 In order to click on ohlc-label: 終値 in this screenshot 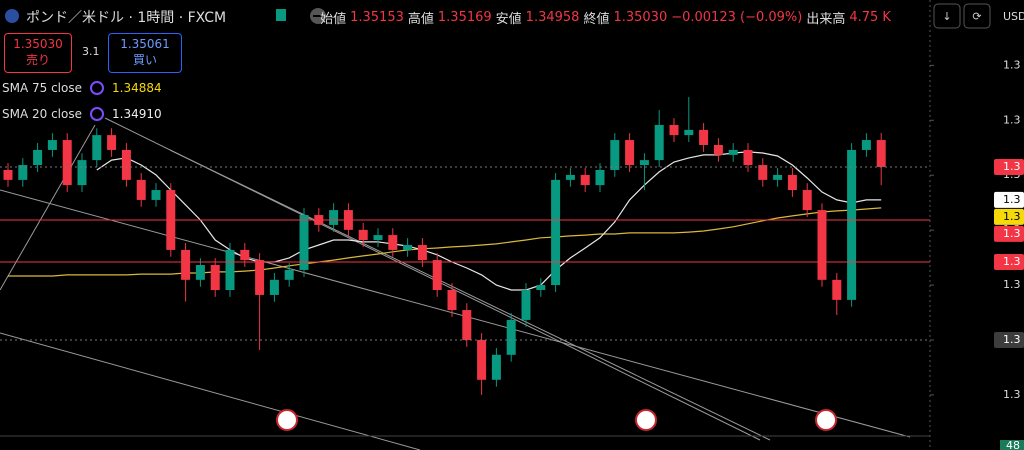, I will do `click(596, 19)`.